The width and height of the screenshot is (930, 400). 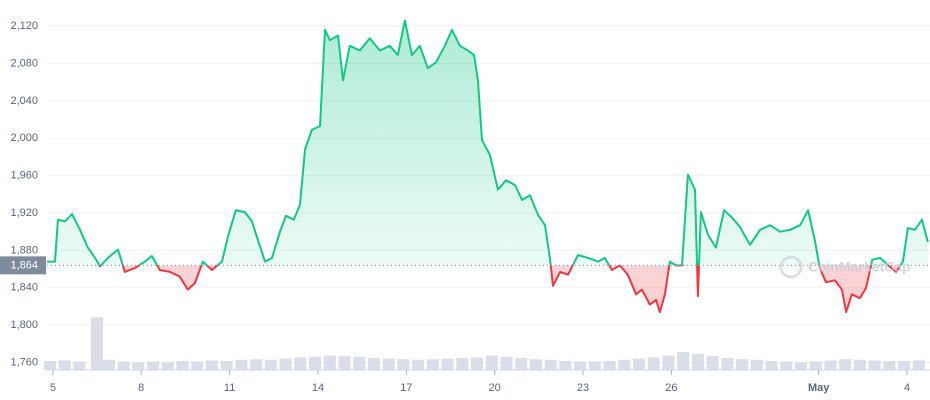 I want to click on y-tick-label: 2,120, so click(x=24, y=26).